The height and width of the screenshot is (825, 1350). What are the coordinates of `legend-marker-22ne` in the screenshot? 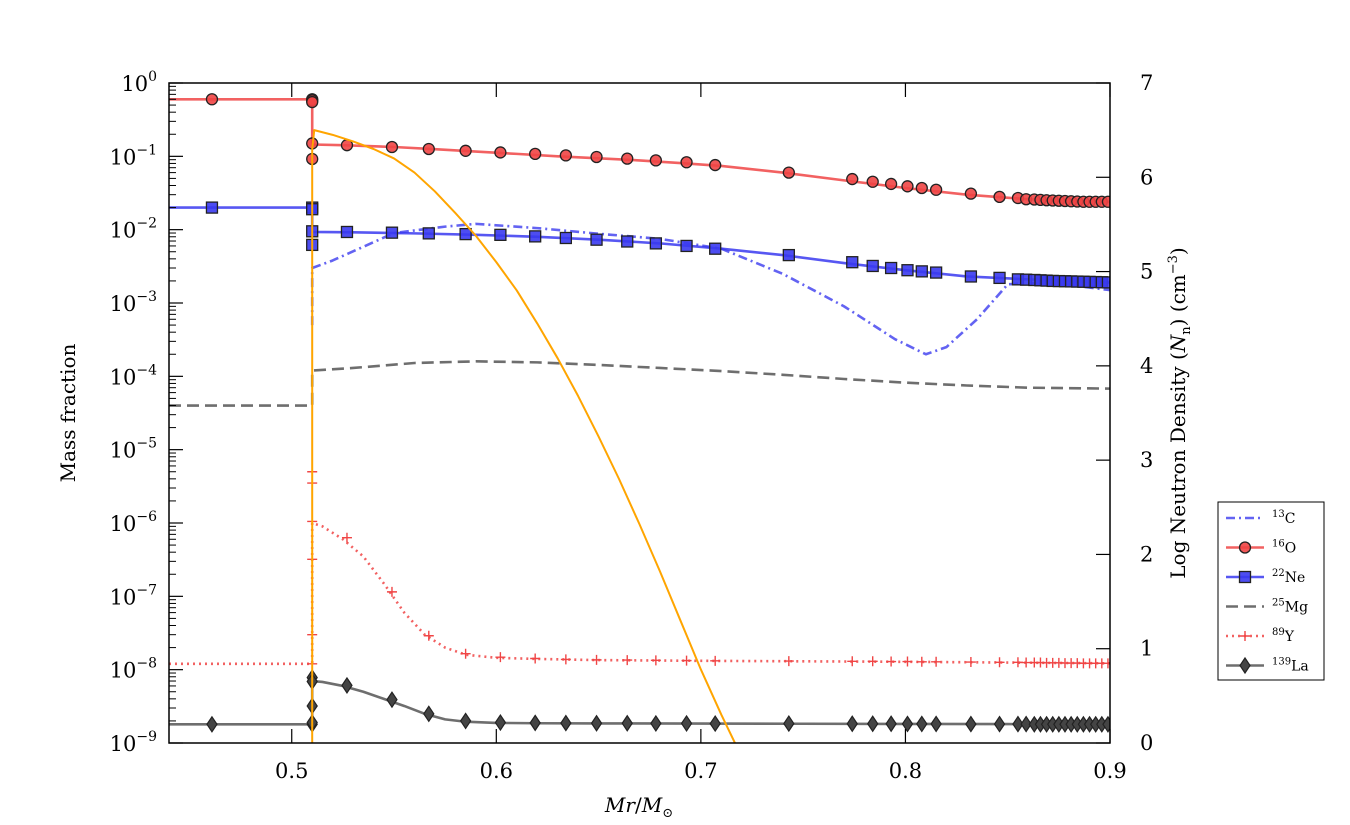 It's located at (1245, 577).